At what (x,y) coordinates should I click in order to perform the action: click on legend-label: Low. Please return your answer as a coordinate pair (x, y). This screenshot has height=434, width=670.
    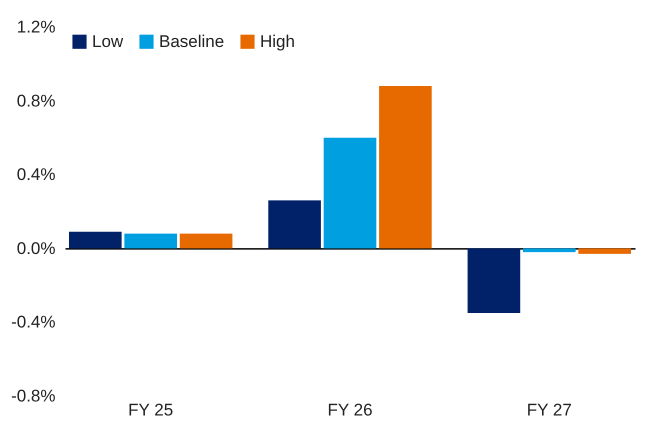
    Looking at the image, I should click on (108, 41).